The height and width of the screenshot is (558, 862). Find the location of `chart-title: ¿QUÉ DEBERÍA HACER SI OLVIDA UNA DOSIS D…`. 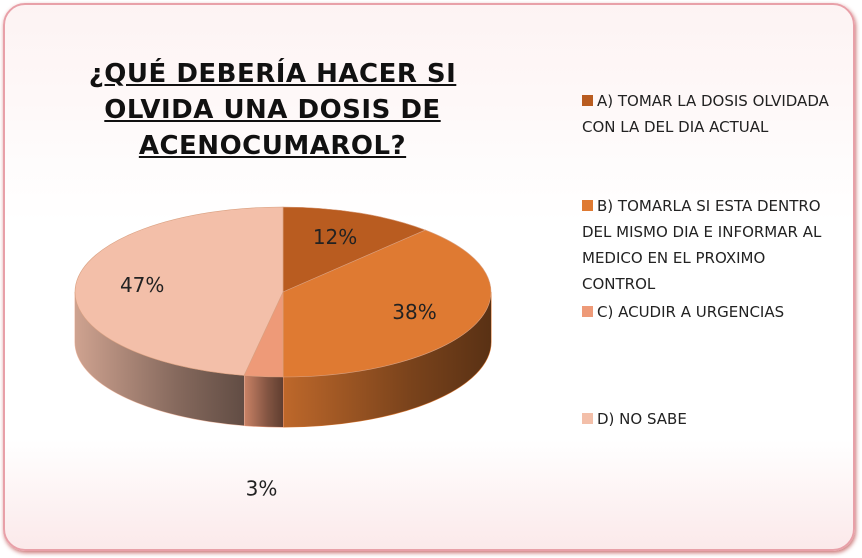

chart-title: ¿QUÉ DEBERÍA HACER SI OLVIDA UNA DOSIS D… is located at coordinates (272, 110).